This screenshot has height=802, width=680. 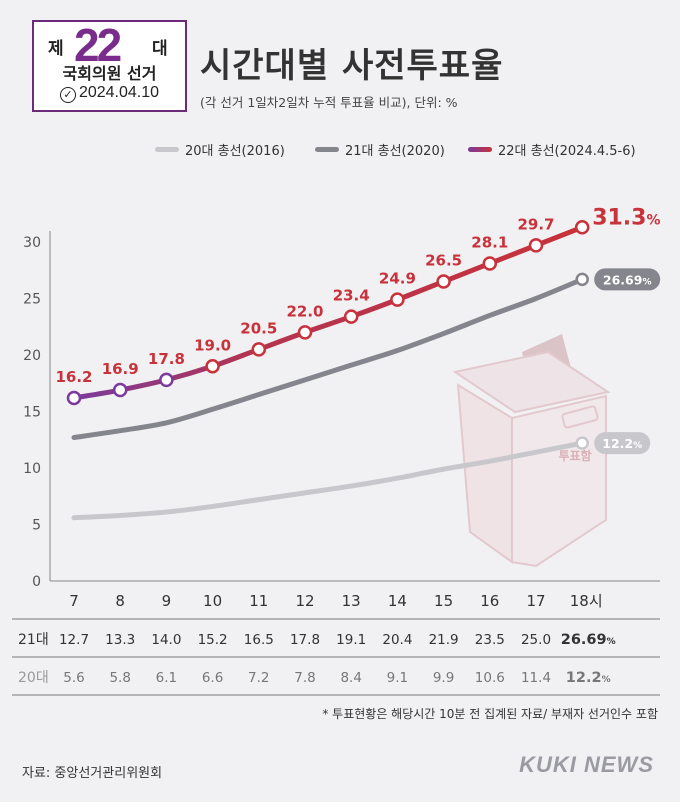 I want to click on y-tick-label: 25, so click(x=32, y=300).